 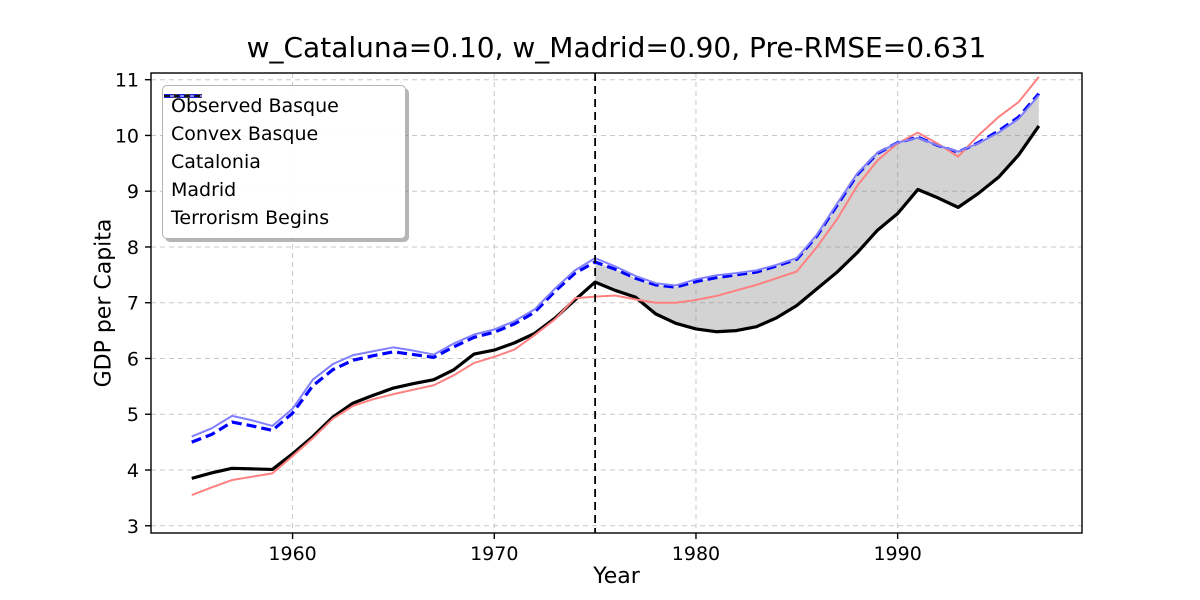 I want to click on legend-item-observed-basque: Observed Basque, so click(x=279, y=106).